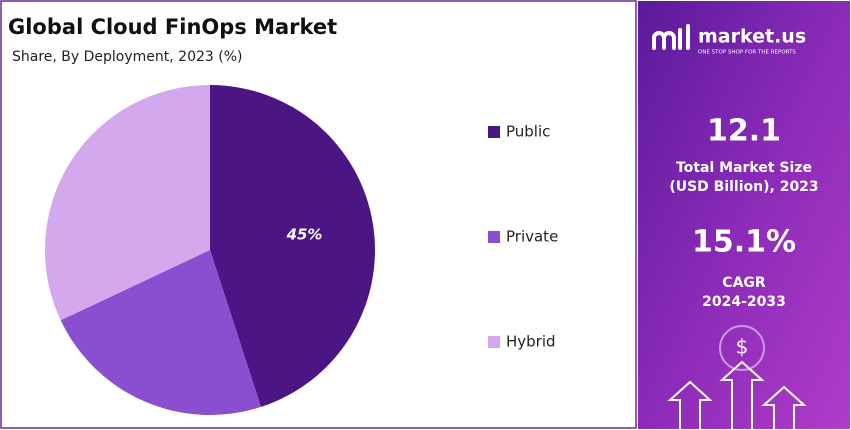 This screenshot has width=851, height=430. What do you see at coordinates (744, 131) in the screenshot?
I see `market-size: 12.1` at bounding box center [744, 131].